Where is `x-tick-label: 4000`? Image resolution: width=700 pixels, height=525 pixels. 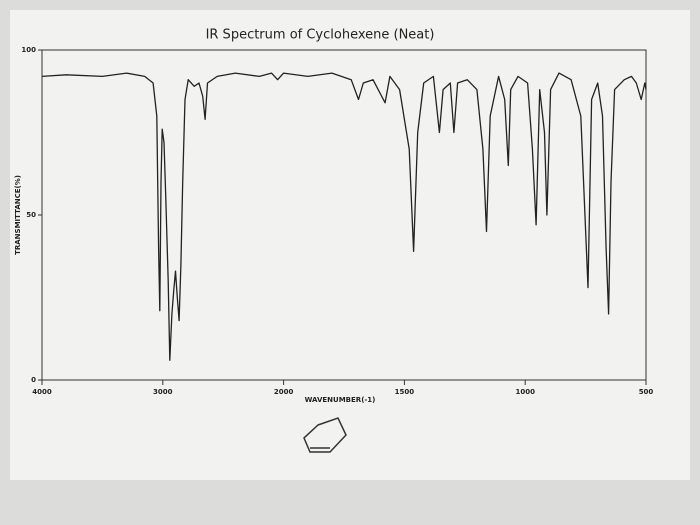 x-tick-label: 4000 is located at coordinates (42, 392).